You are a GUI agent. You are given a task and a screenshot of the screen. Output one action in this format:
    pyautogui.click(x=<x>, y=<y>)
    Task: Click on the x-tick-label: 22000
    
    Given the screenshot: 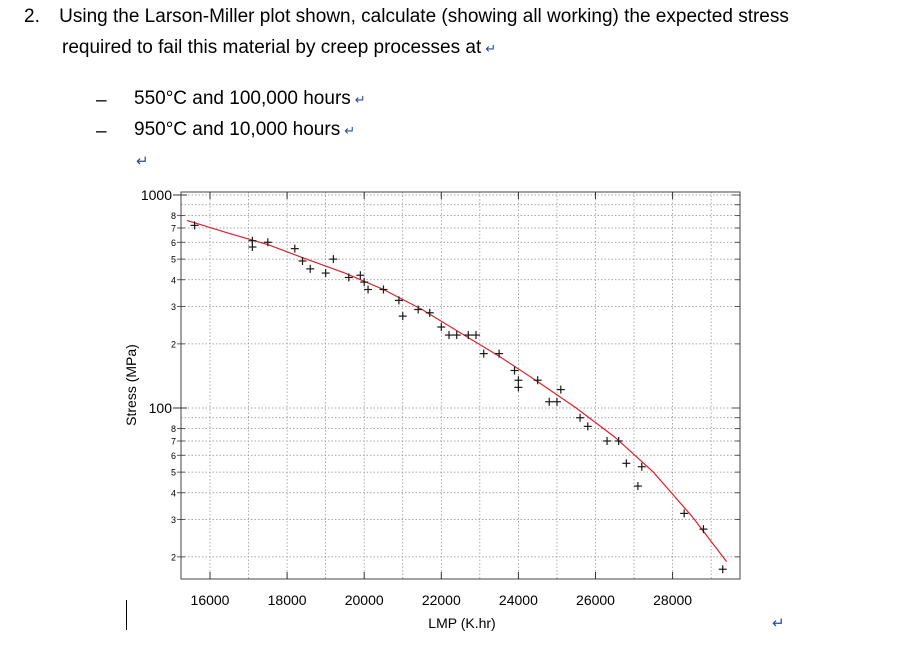 What is the action you would take?
    pyautogui.click(x=441, y=600)
    